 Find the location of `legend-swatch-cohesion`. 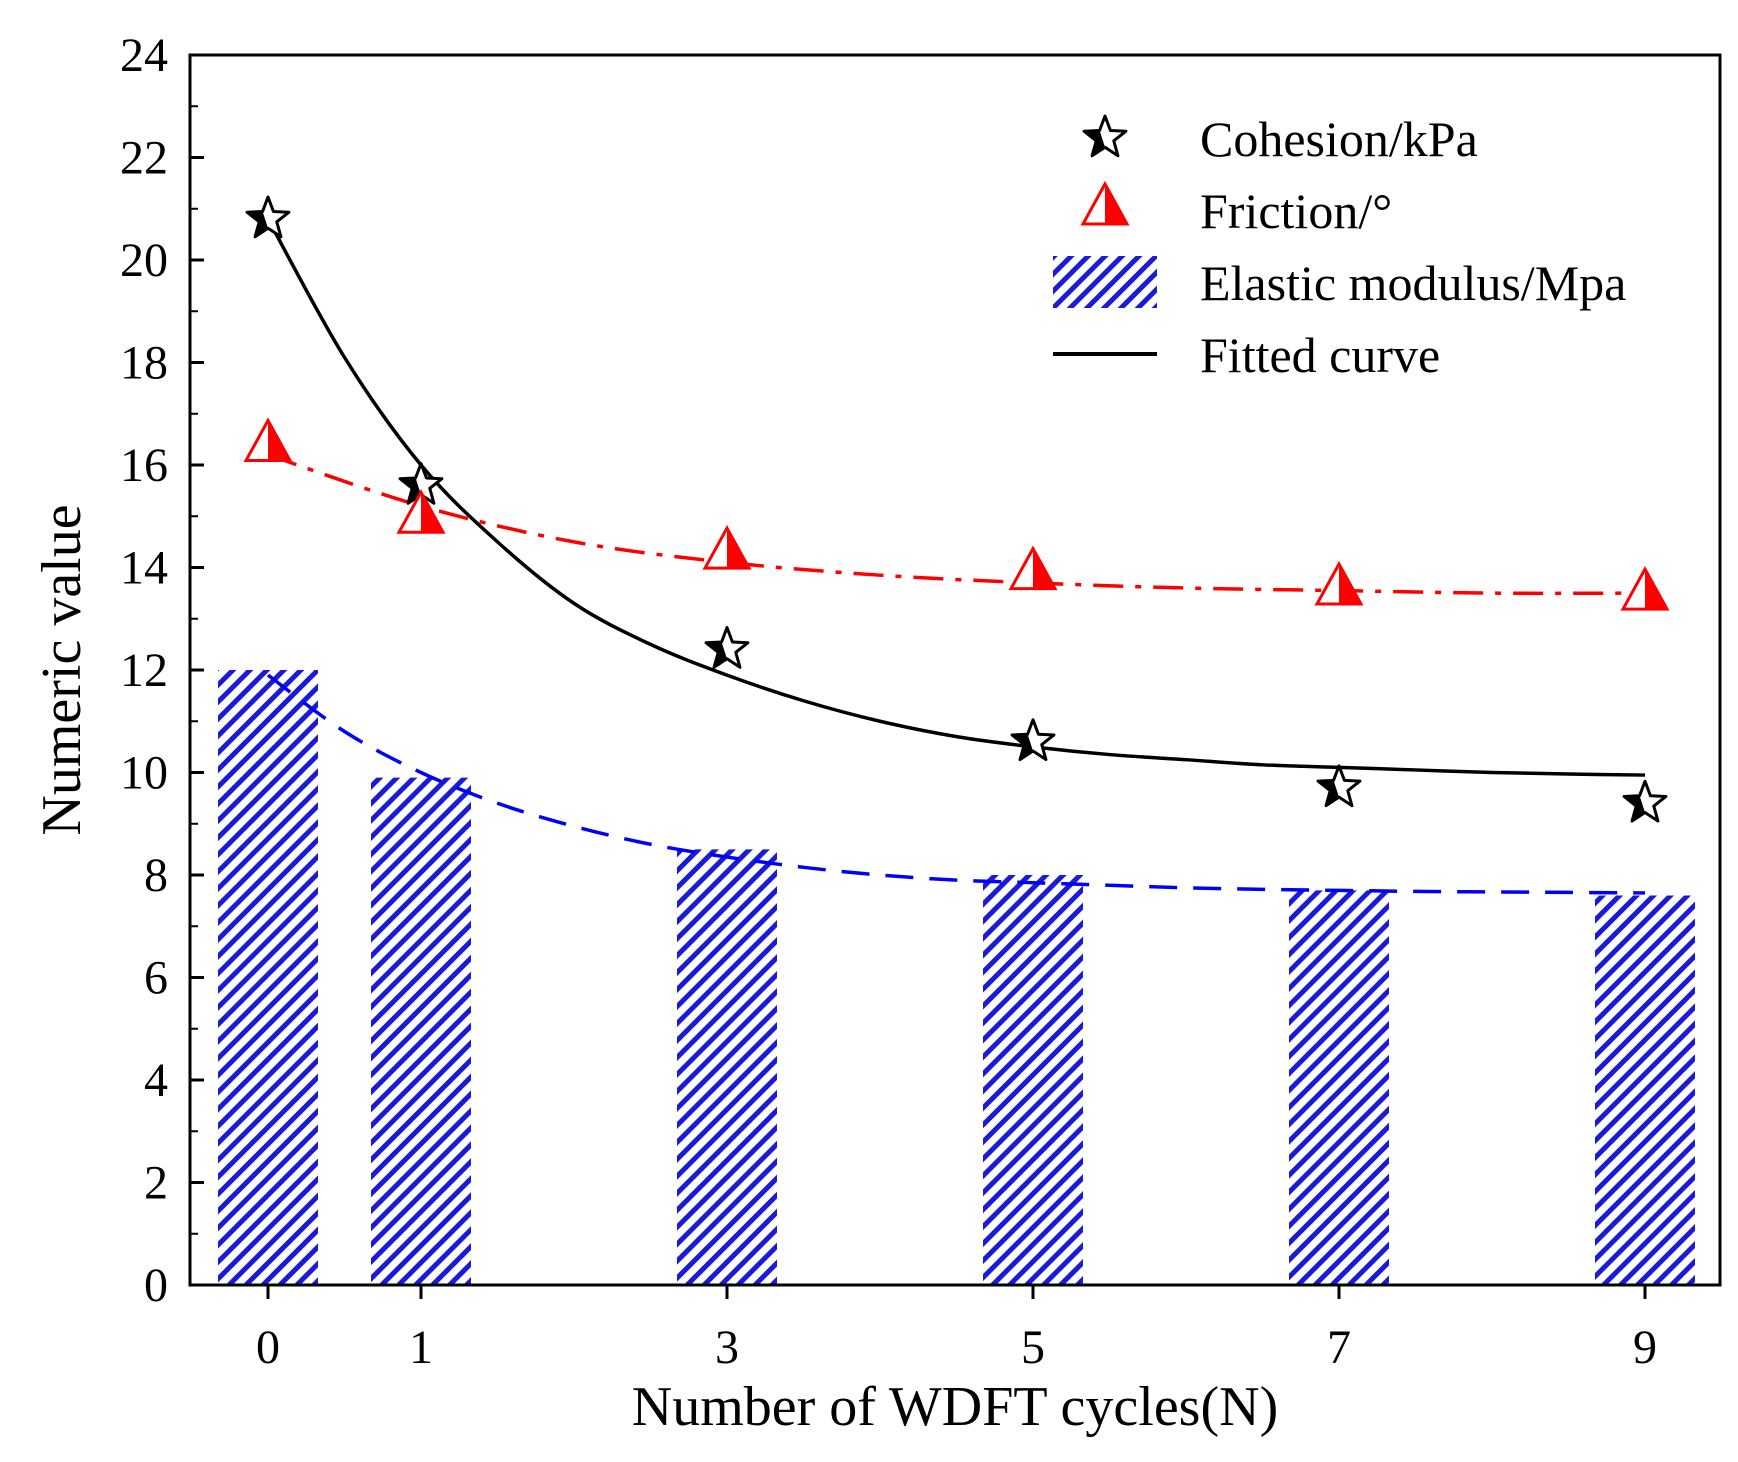

legend-swatch-cohesion is located at coordinates (1105, 136).